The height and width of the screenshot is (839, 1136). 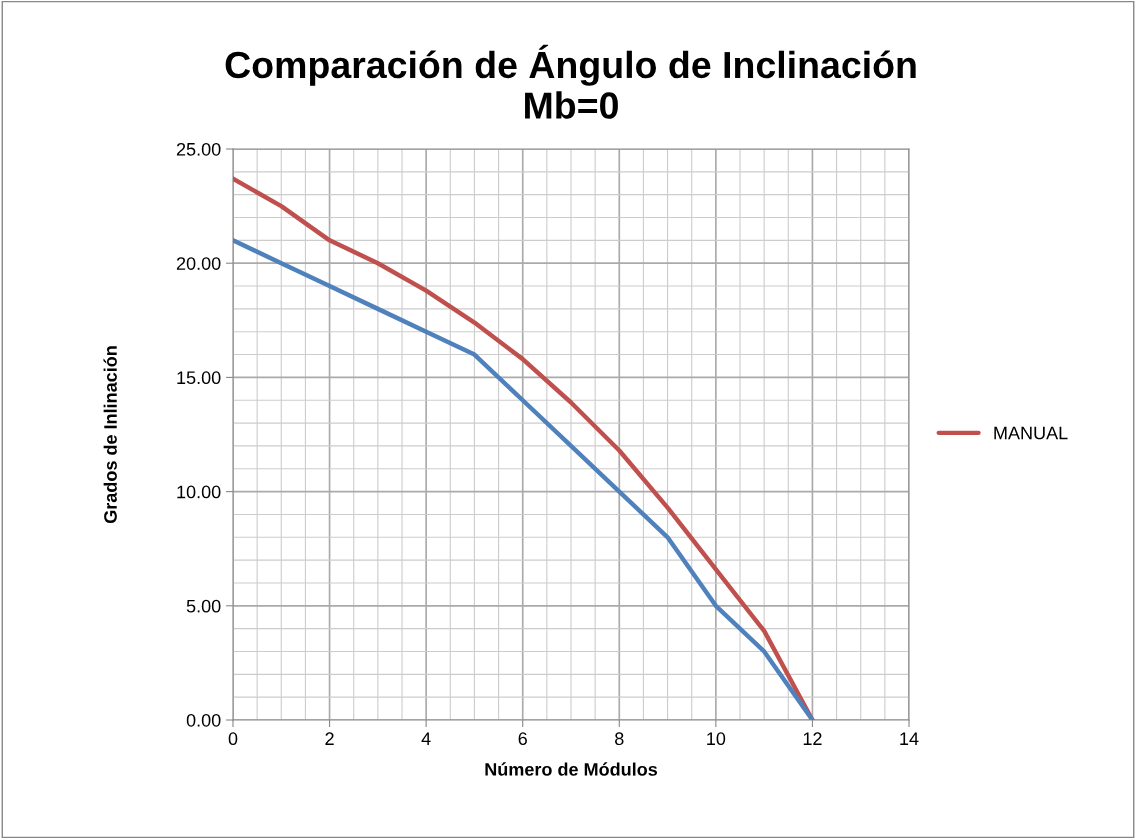 I want to click on x-tick-label: 10, so click(x=716, y=739).